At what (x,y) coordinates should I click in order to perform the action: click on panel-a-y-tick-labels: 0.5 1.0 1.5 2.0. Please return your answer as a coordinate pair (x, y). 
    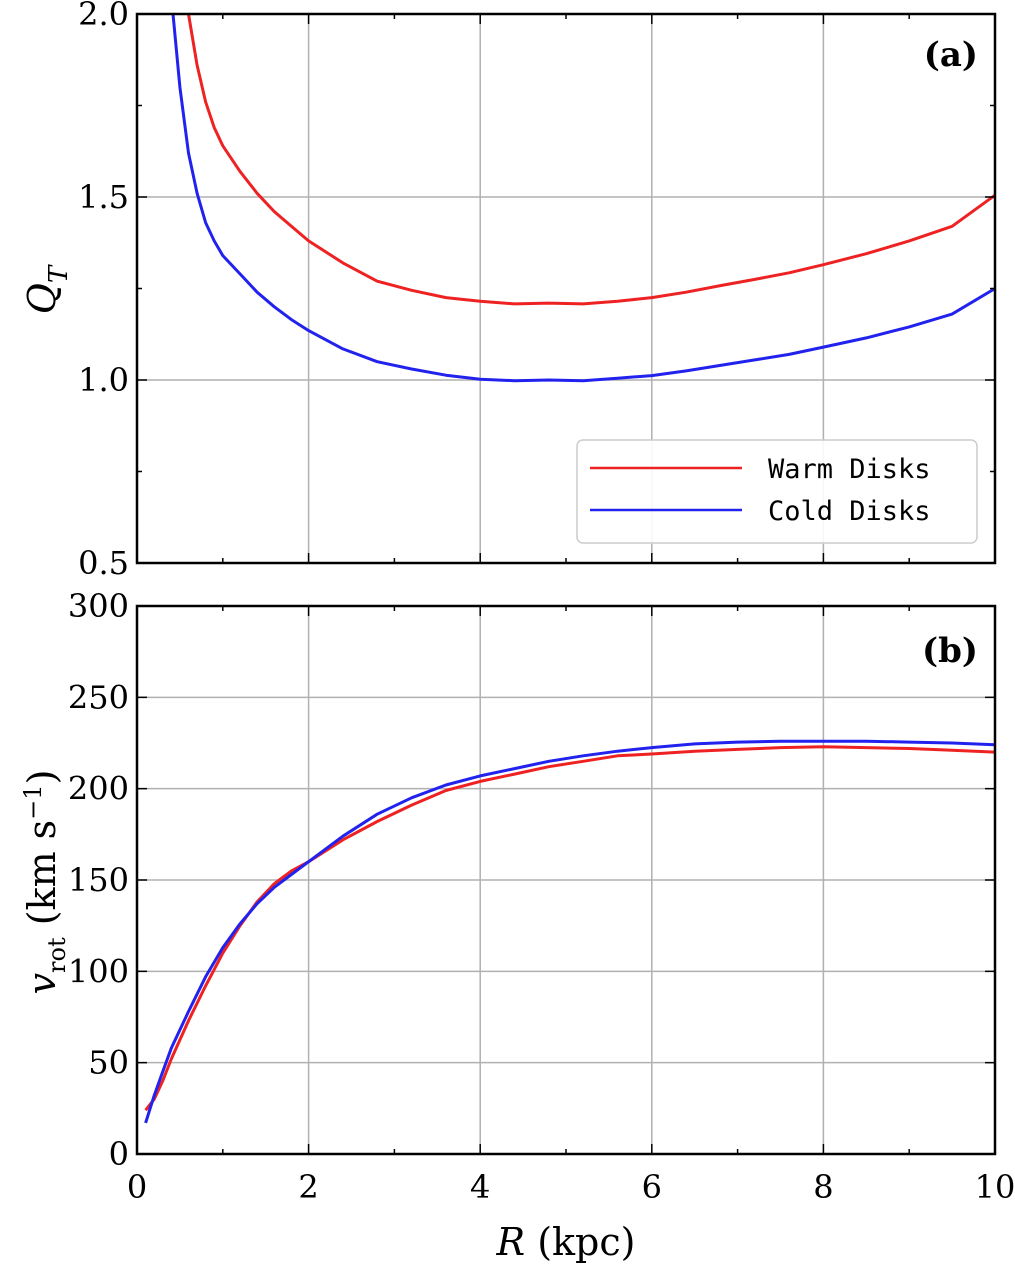
    Looking at the image, I should click on (103, 291).